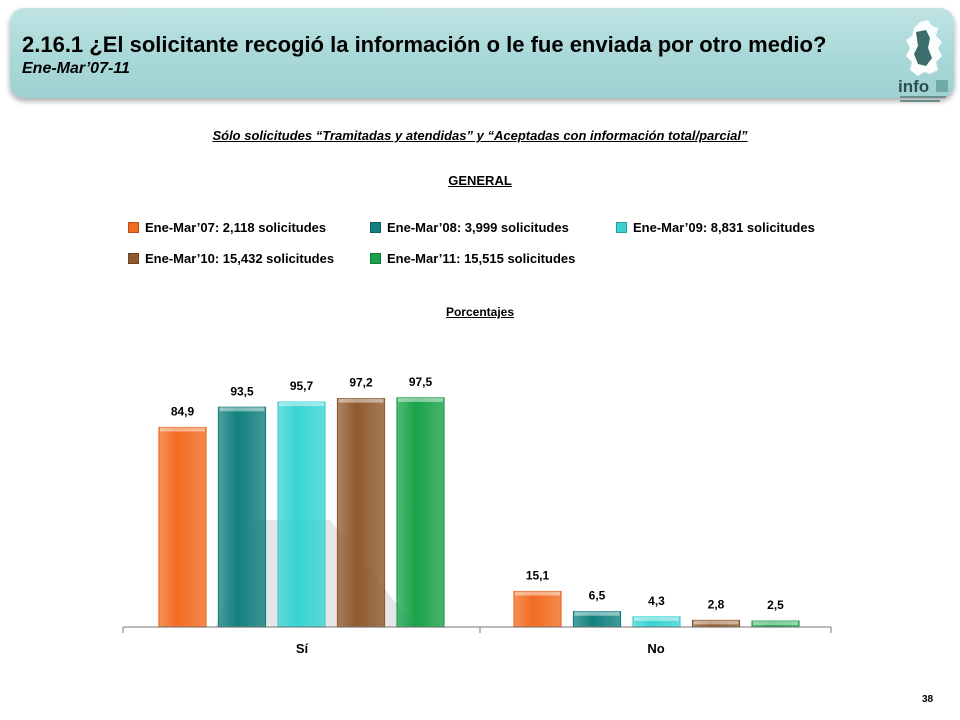  Describe the element at coordinates (183, 411) in the screenshot. I see `data-label: 84,9` at that location.